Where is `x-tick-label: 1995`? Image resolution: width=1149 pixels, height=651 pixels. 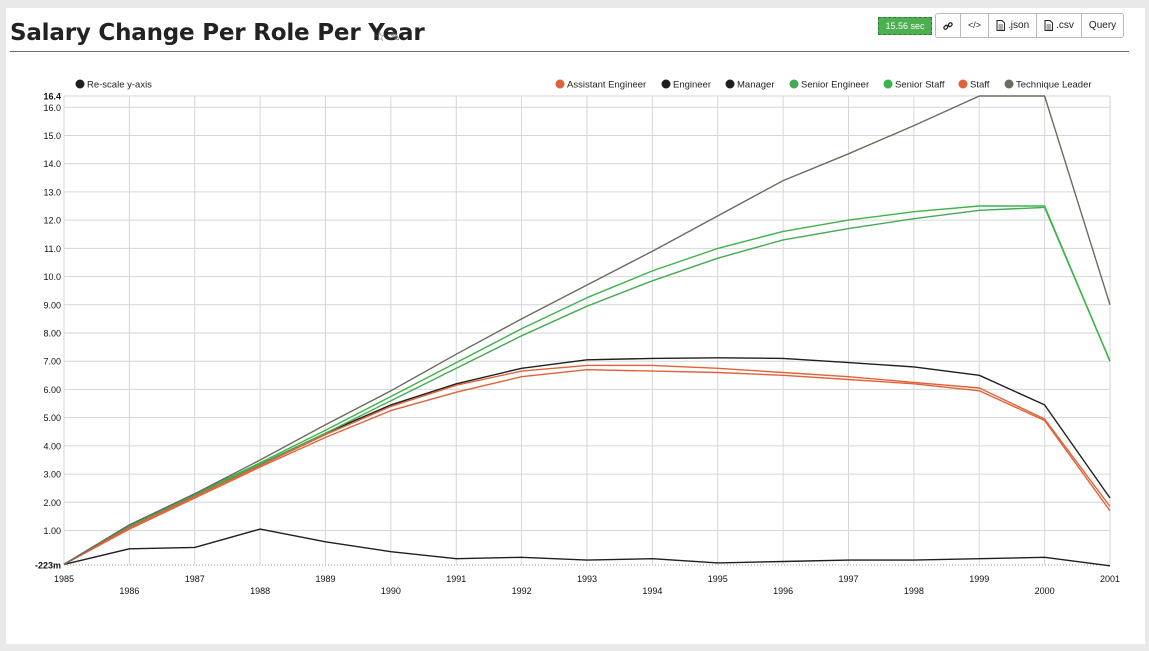 x-tick-label: 1995 is located at coordinates (718, 579).